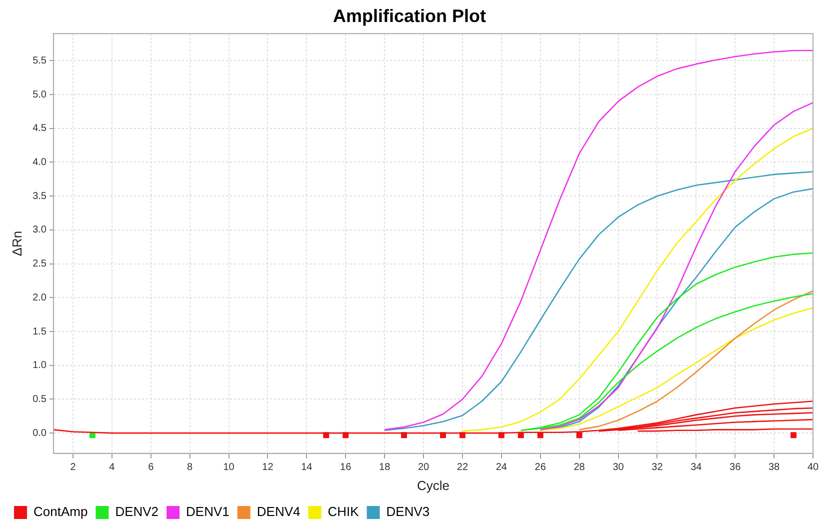 This screenshot has width=825, height=529. What do you see at coordinates (580, 468) in the screenshot?
I see `x-tick-label: 28` at bounding box center [580, 468].